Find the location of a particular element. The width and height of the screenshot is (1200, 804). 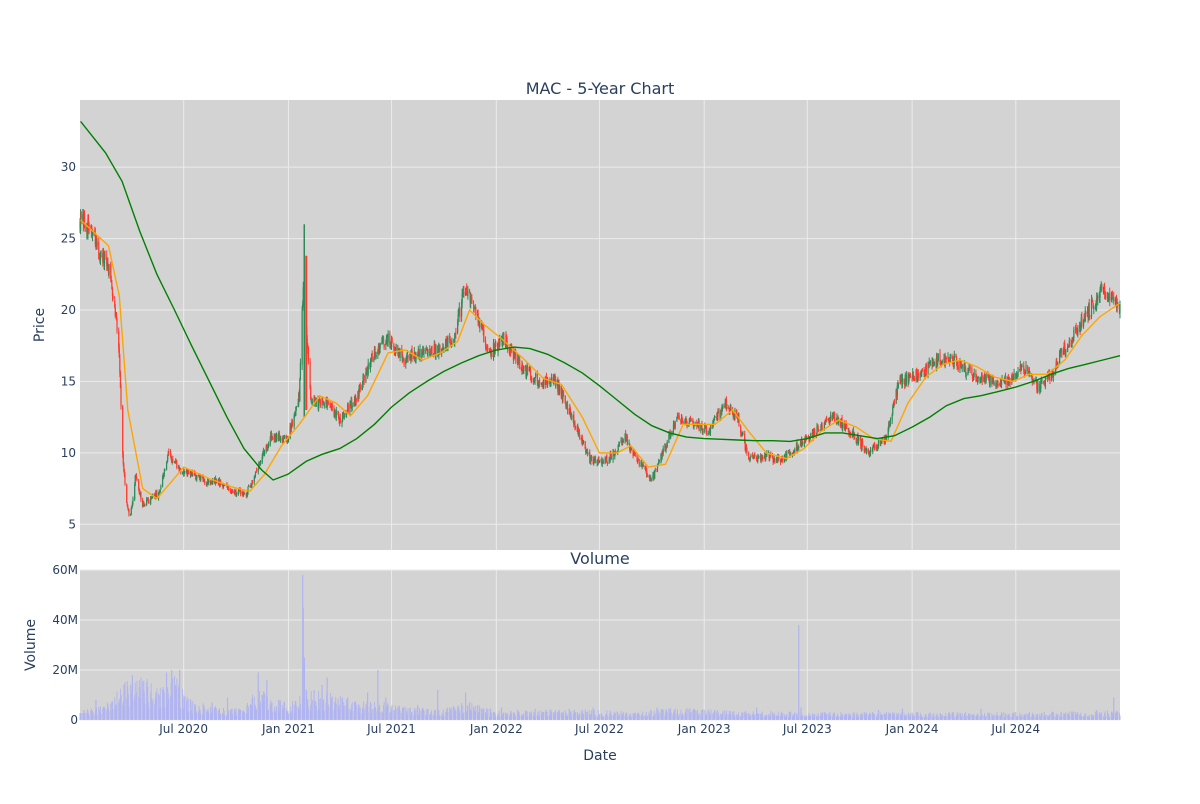

volume-y-tick-labels: 0 20M 40M 60M is located at coordinates (65, 645).